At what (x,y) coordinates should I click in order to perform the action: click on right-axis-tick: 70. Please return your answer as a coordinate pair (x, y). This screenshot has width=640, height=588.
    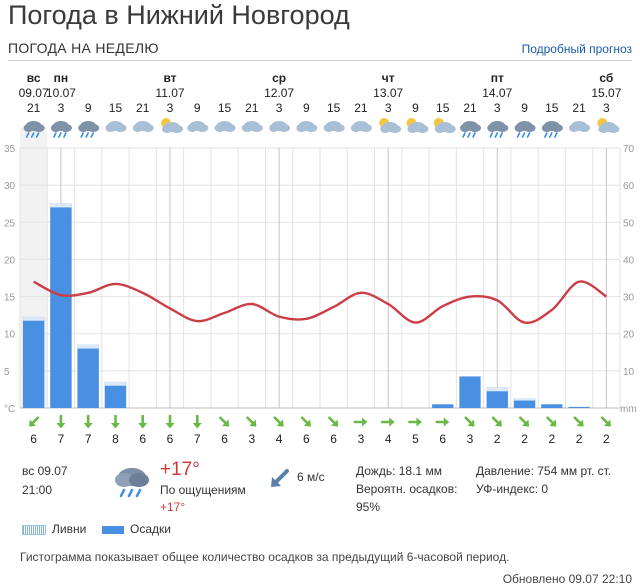
    Looking at the image, I should click on (629, 149).